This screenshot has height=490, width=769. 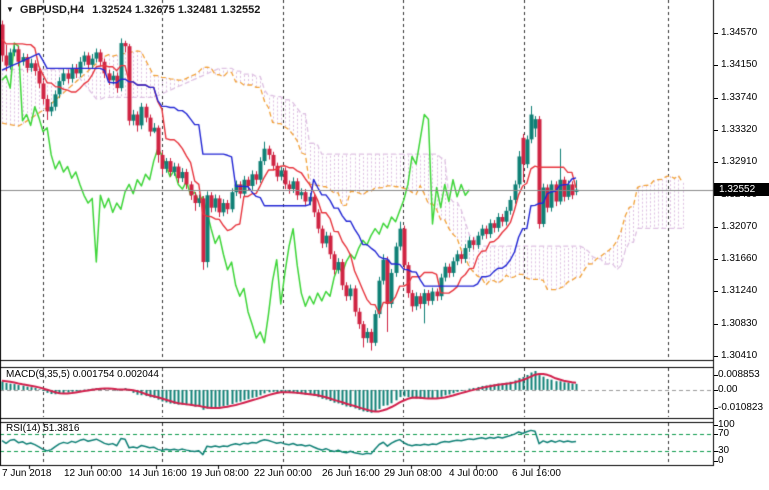 I want to click on time-axis-label: 14 Jun 16:00, so click(x=158, y=473).